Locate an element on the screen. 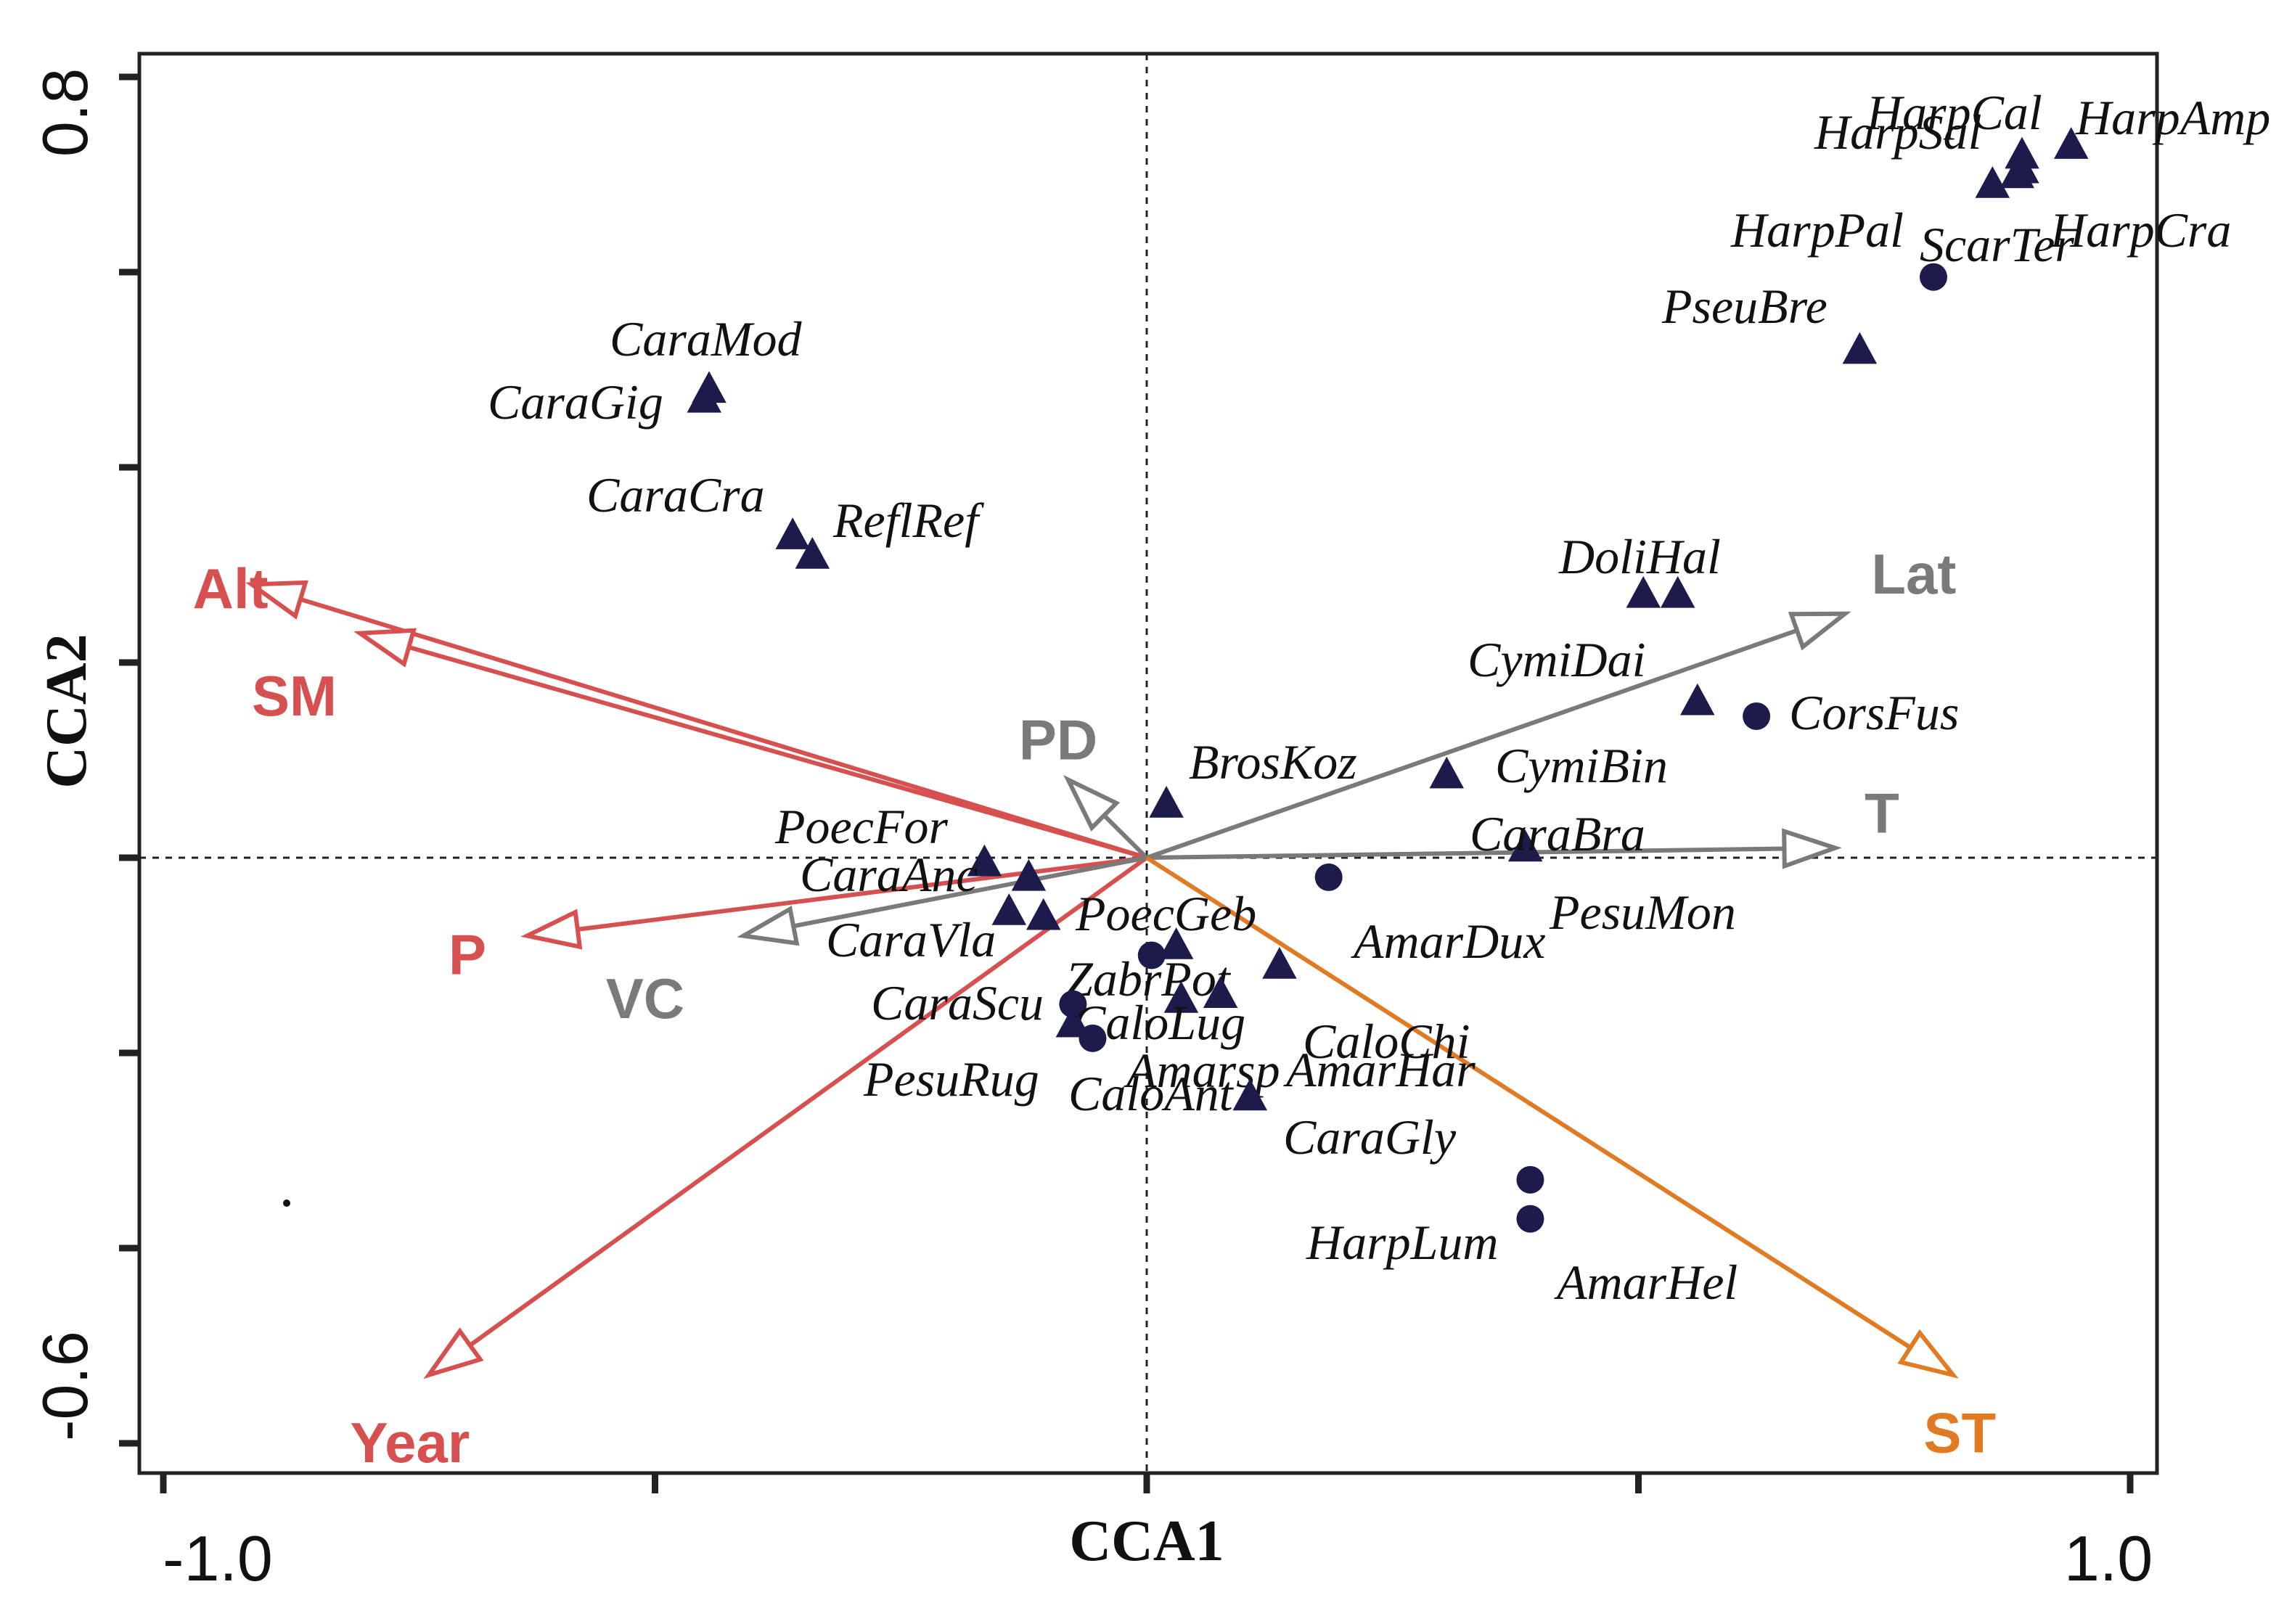 This screenshot has width=2292, height=1624. vector-alt-line is located at coordinates (724, 728).